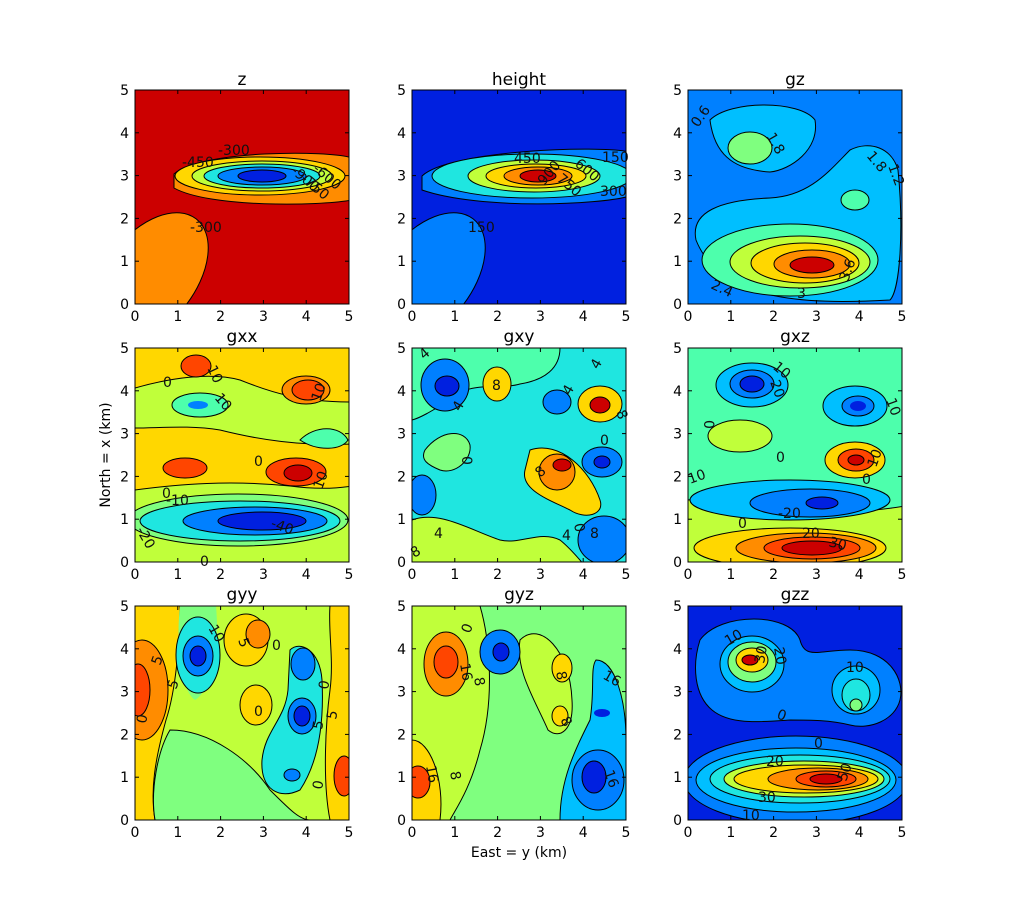 The image size is (1012, 912). I want to click on contour-label: 1.2, so click(895, 175).